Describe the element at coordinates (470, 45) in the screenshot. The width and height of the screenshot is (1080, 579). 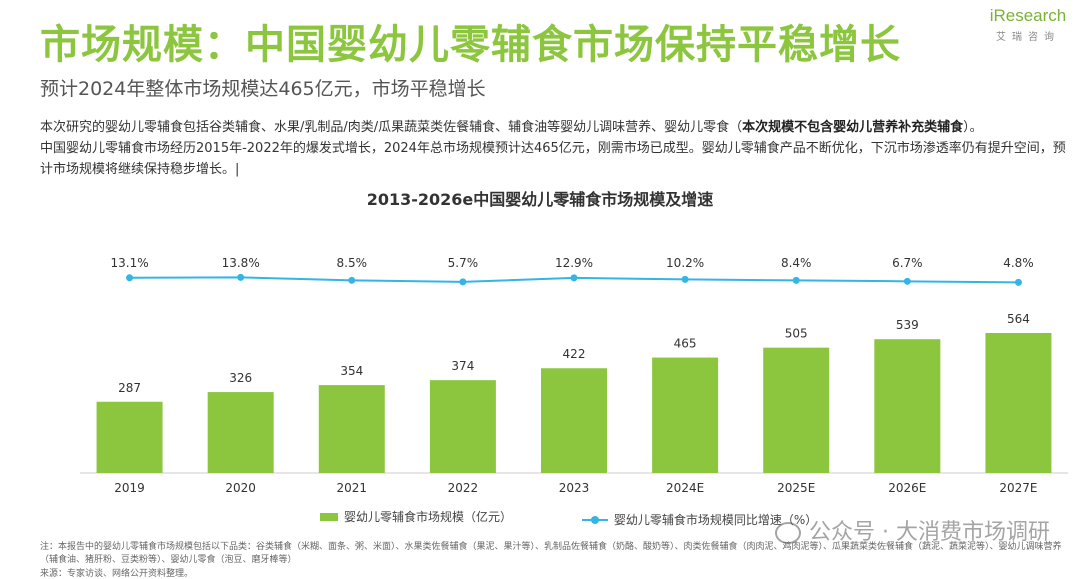
I see `page-title: 市场规模：中国婴幼儿零辅食市场保持平稳增长` at that location.